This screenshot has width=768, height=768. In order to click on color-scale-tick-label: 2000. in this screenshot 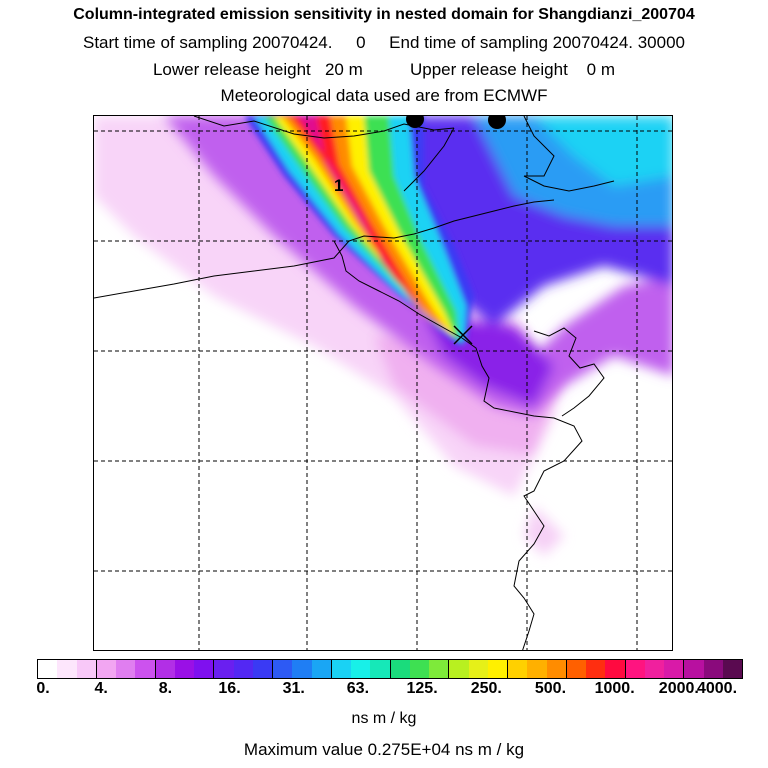, I will do `click(678, 688)`.